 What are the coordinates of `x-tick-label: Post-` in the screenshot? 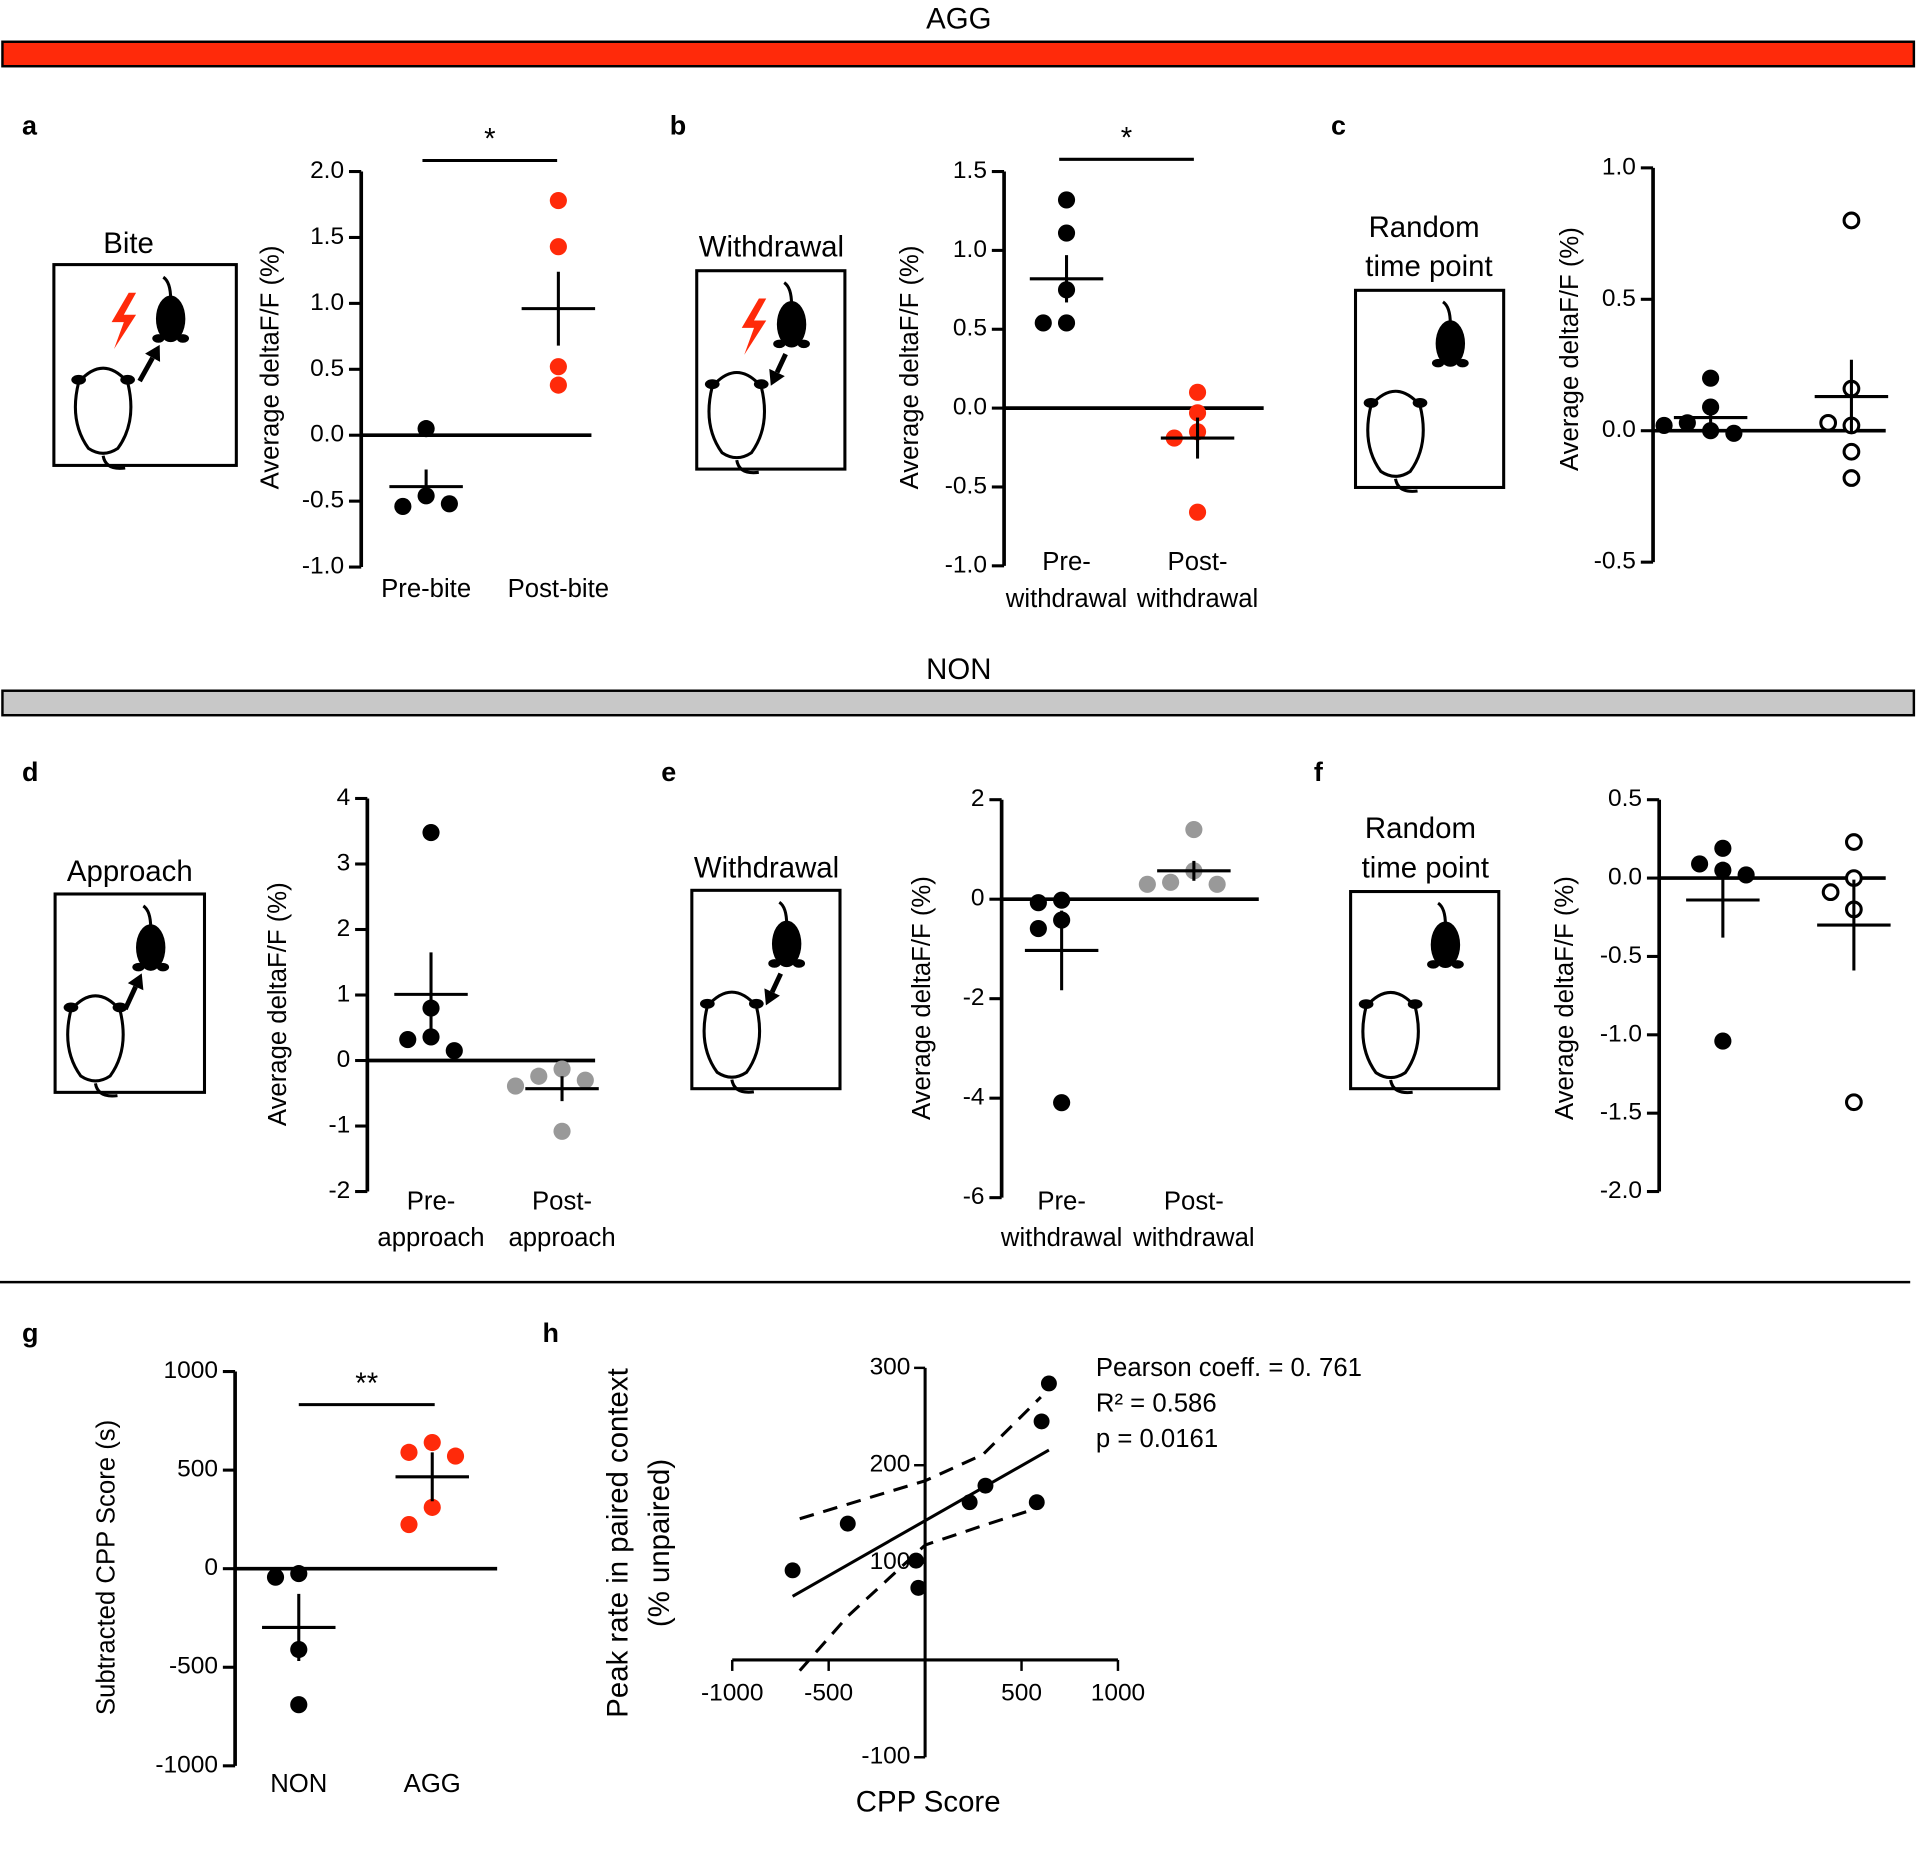 It's located at (1194, 1201).